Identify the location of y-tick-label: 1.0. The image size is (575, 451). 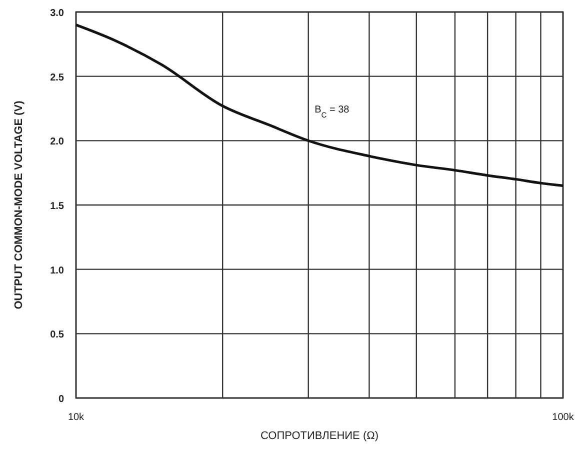
(57, 270).